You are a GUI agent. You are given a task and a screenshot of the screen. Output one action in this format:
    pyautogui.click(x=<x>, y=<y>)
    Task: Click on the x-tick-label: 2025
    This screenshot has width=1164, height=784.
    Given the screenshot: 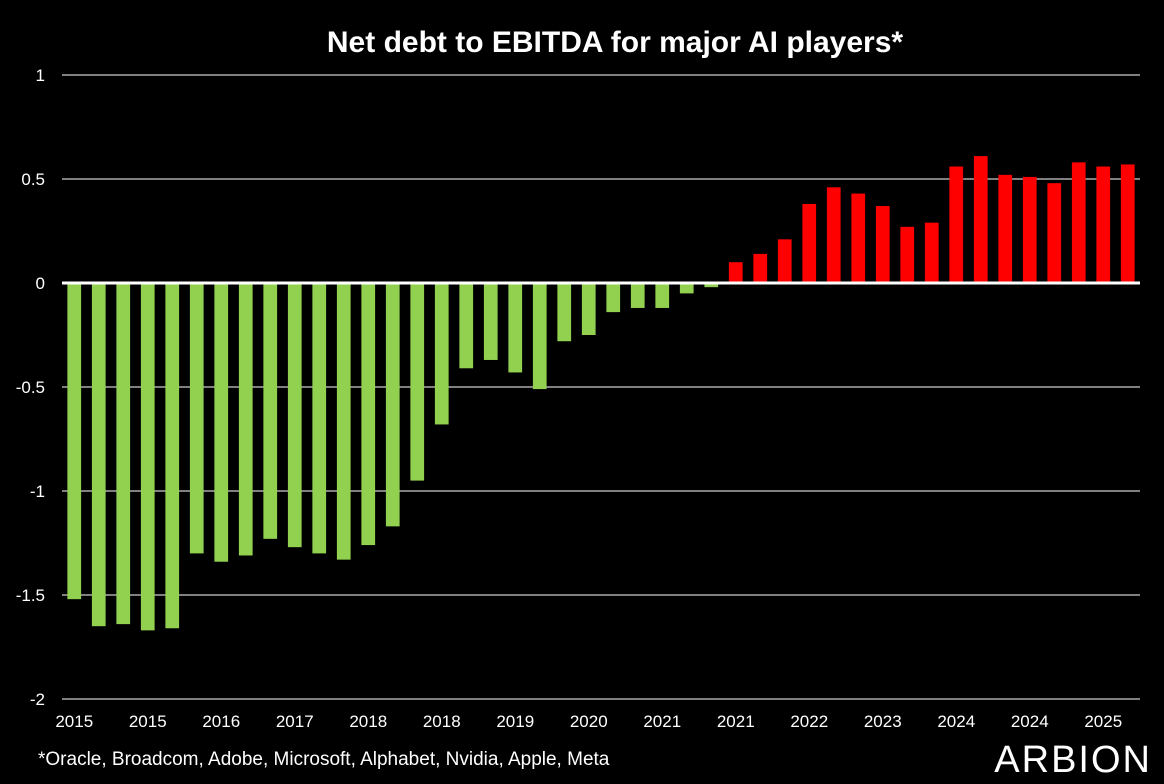 What is the action you would take?
    pyautogui.click(x=1103, y=721)
    